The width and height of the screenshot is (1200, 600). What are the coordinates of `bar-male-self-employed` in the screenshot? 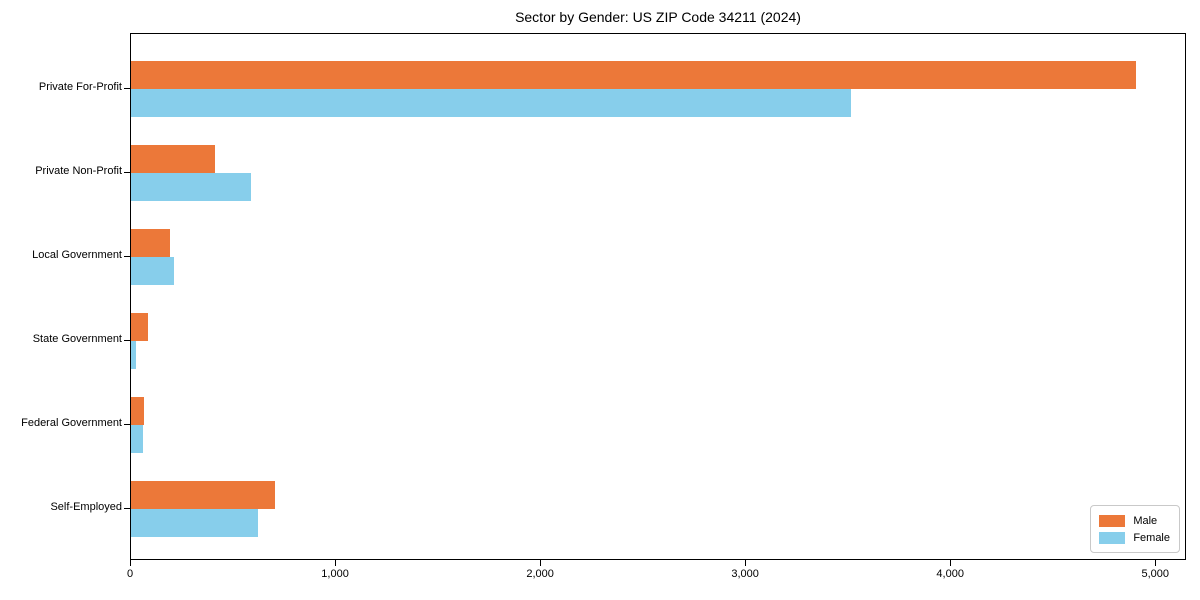 It's located at (203, 495).